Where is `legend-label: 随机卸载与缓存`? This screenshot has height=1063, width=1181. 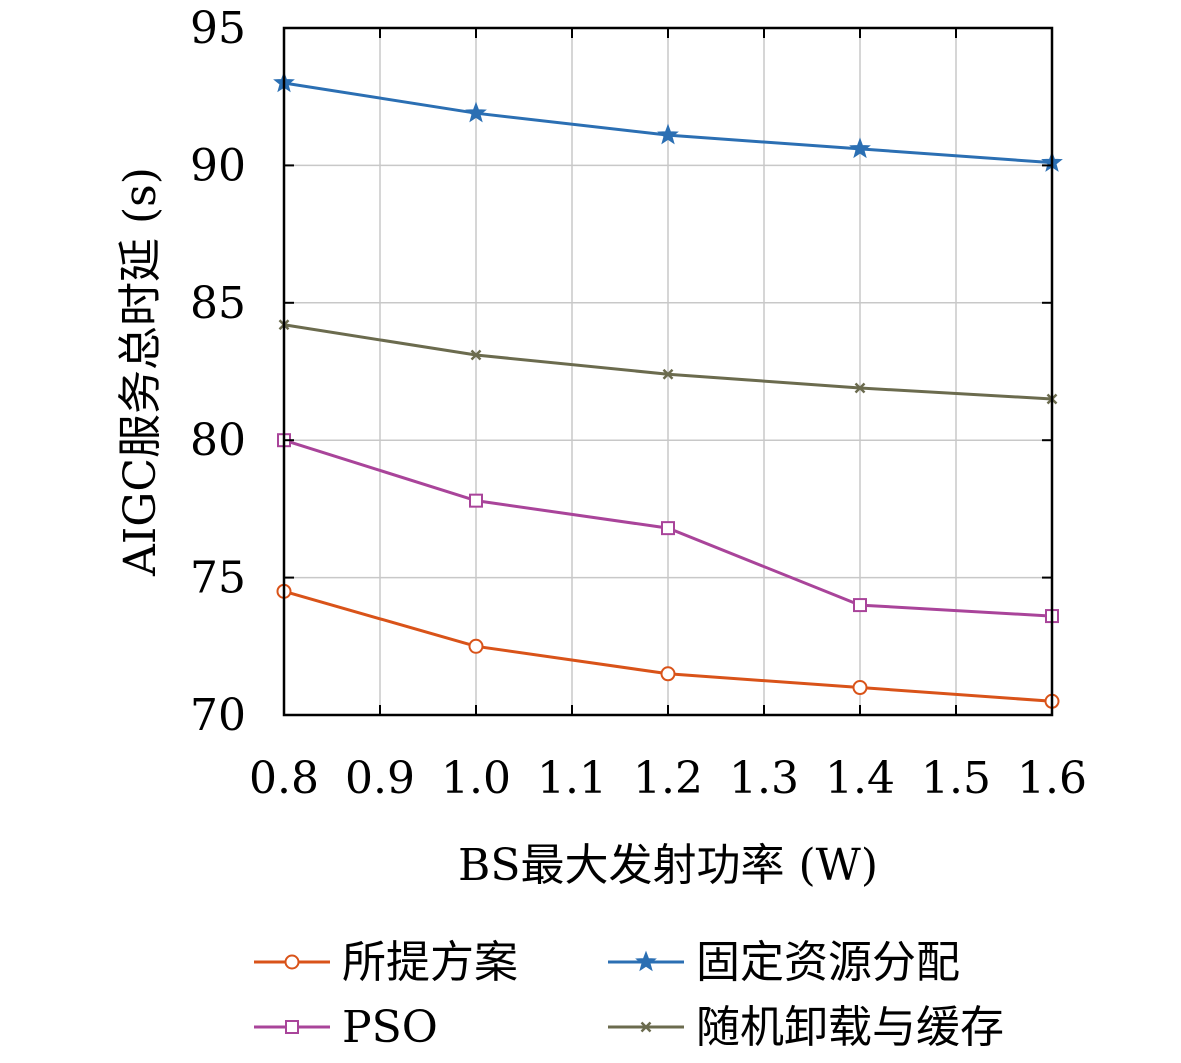 legend-label: 随机卸载与缓存 is located at coordinates (850, 1027).